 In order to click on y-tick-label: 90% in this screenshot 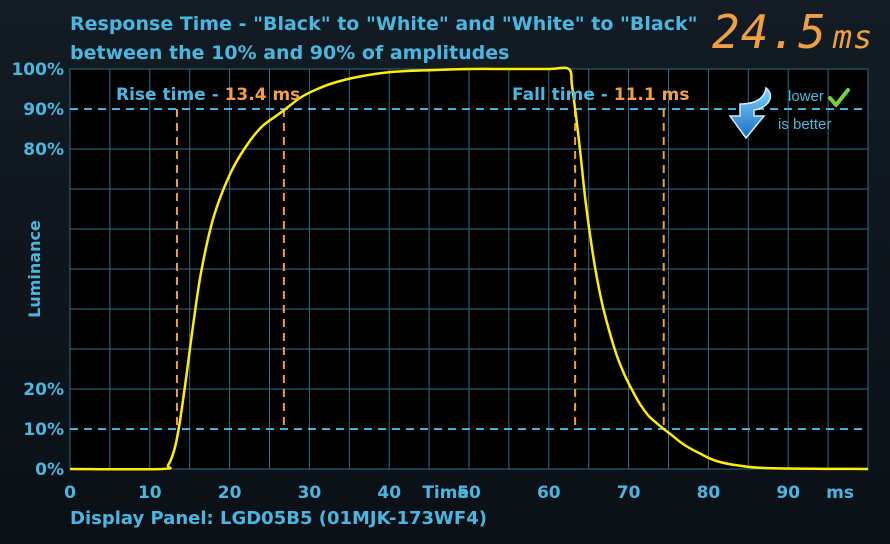, I will do `click(43, 110)`.